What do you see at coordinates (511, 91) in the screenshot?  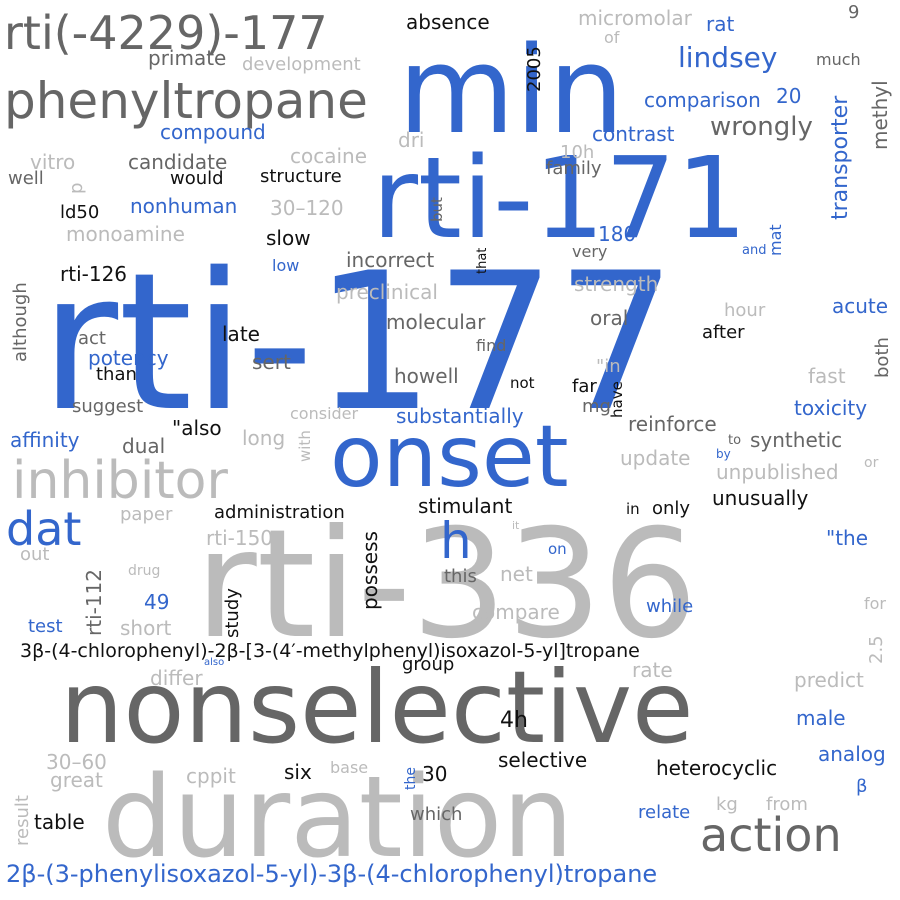 I see `word-min: min` at bounding box center [511, 91].